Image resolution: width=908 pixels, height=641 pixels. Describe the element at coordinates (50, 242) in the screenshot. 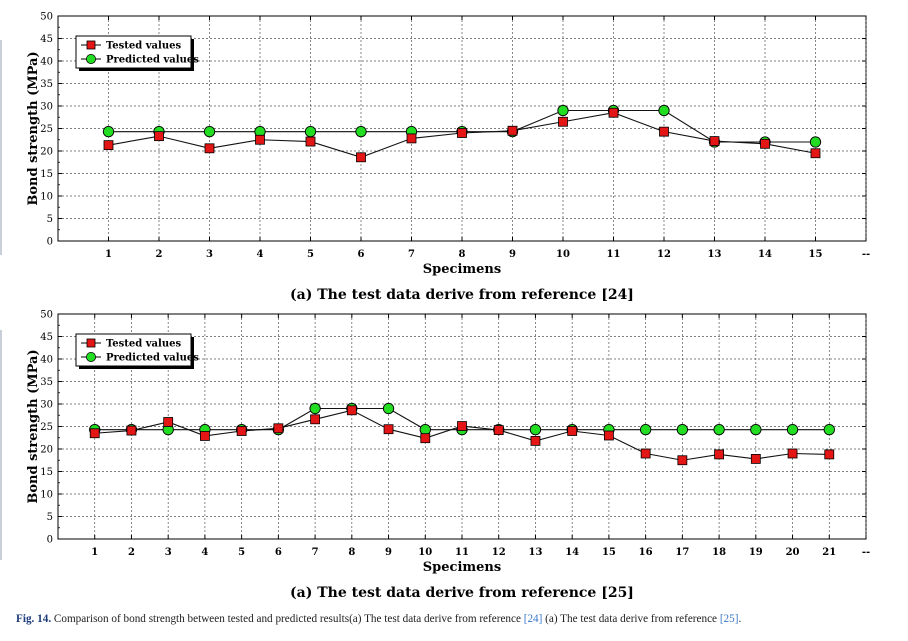

I see `y-tick-label: 0` at that location.